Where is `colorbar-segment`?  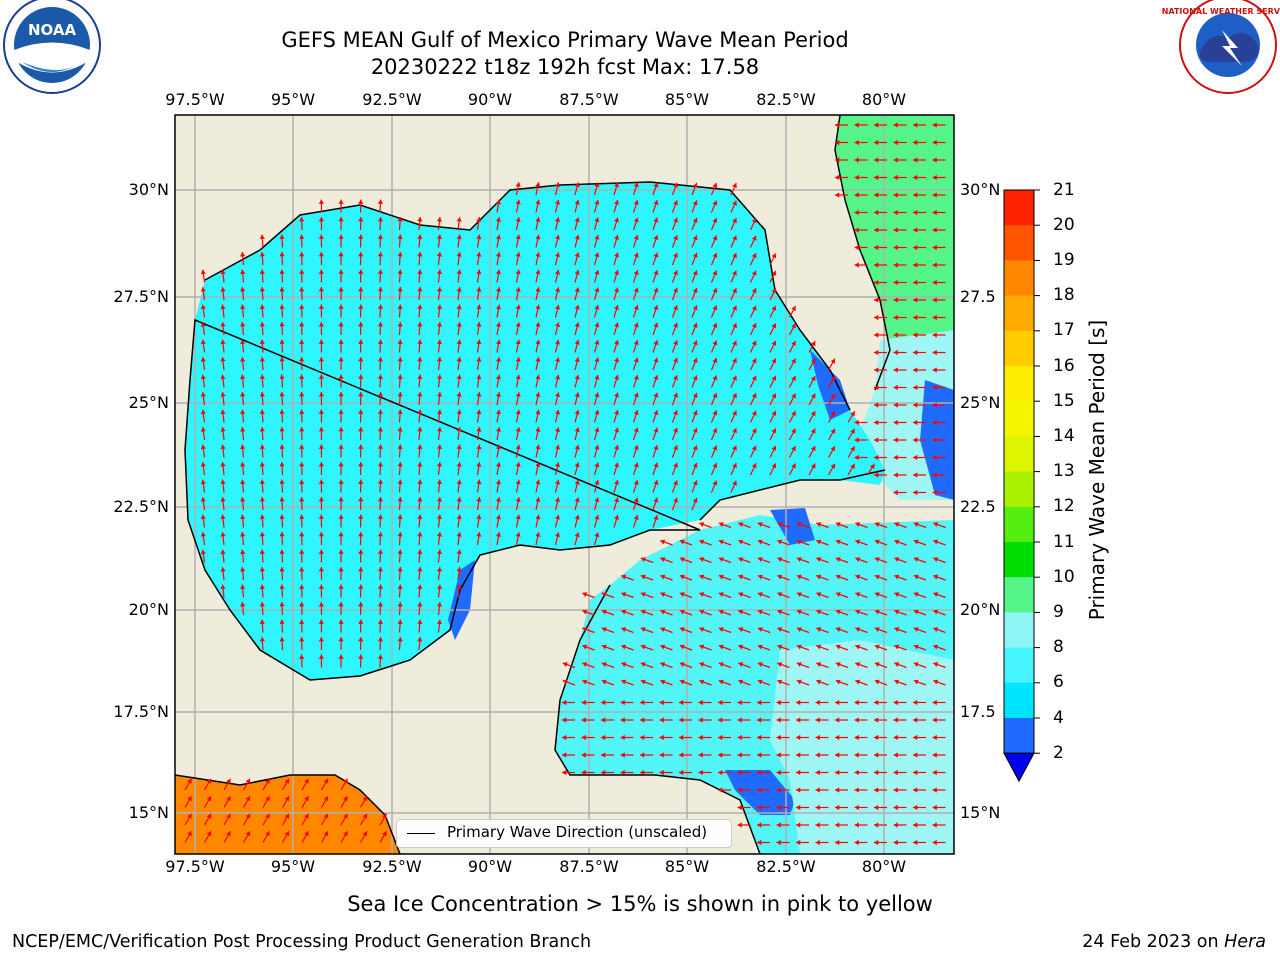
colorbar-segment is located at coordinates (1019, 419).